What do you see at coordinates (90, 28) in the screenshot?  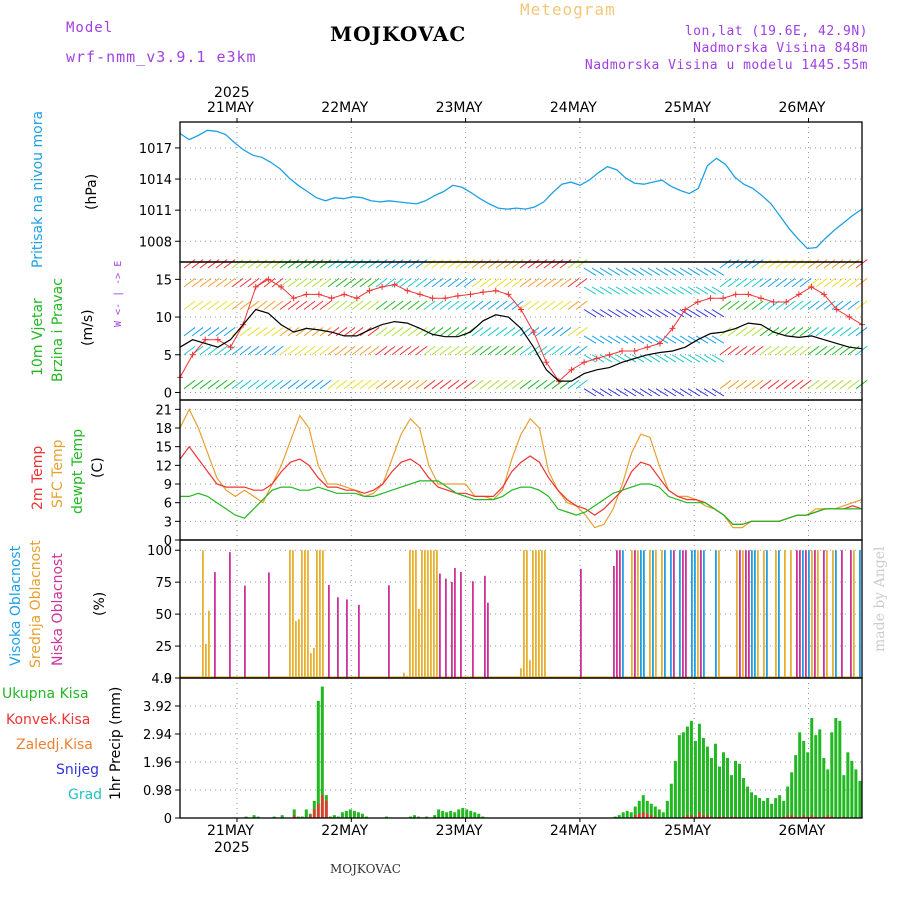 I see `model-label: Model` at bounding box center [90, 28].